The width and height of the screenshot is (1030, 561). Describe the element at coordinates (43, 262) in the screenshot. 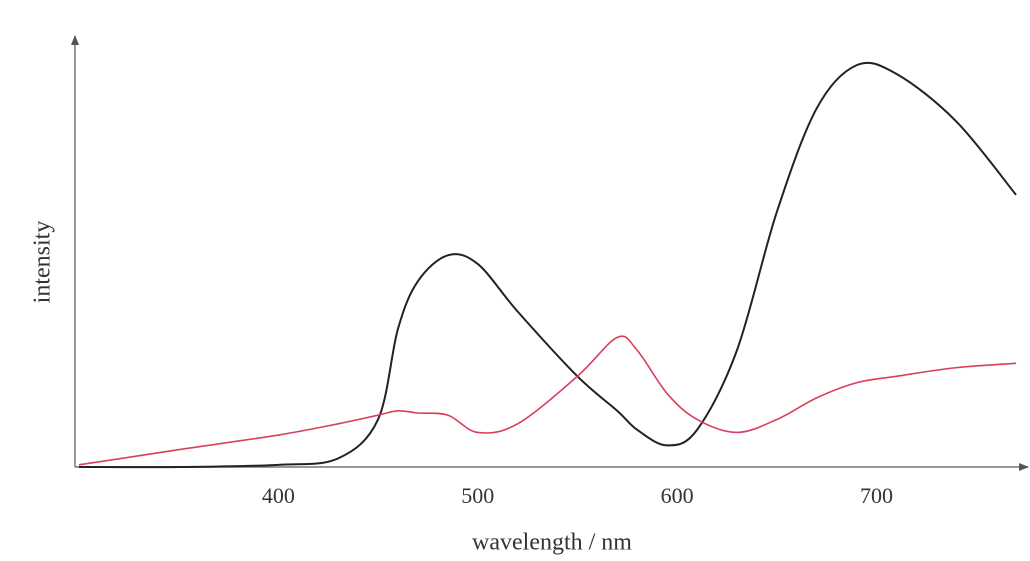

I see `y-axis-label: intensity` at that location.